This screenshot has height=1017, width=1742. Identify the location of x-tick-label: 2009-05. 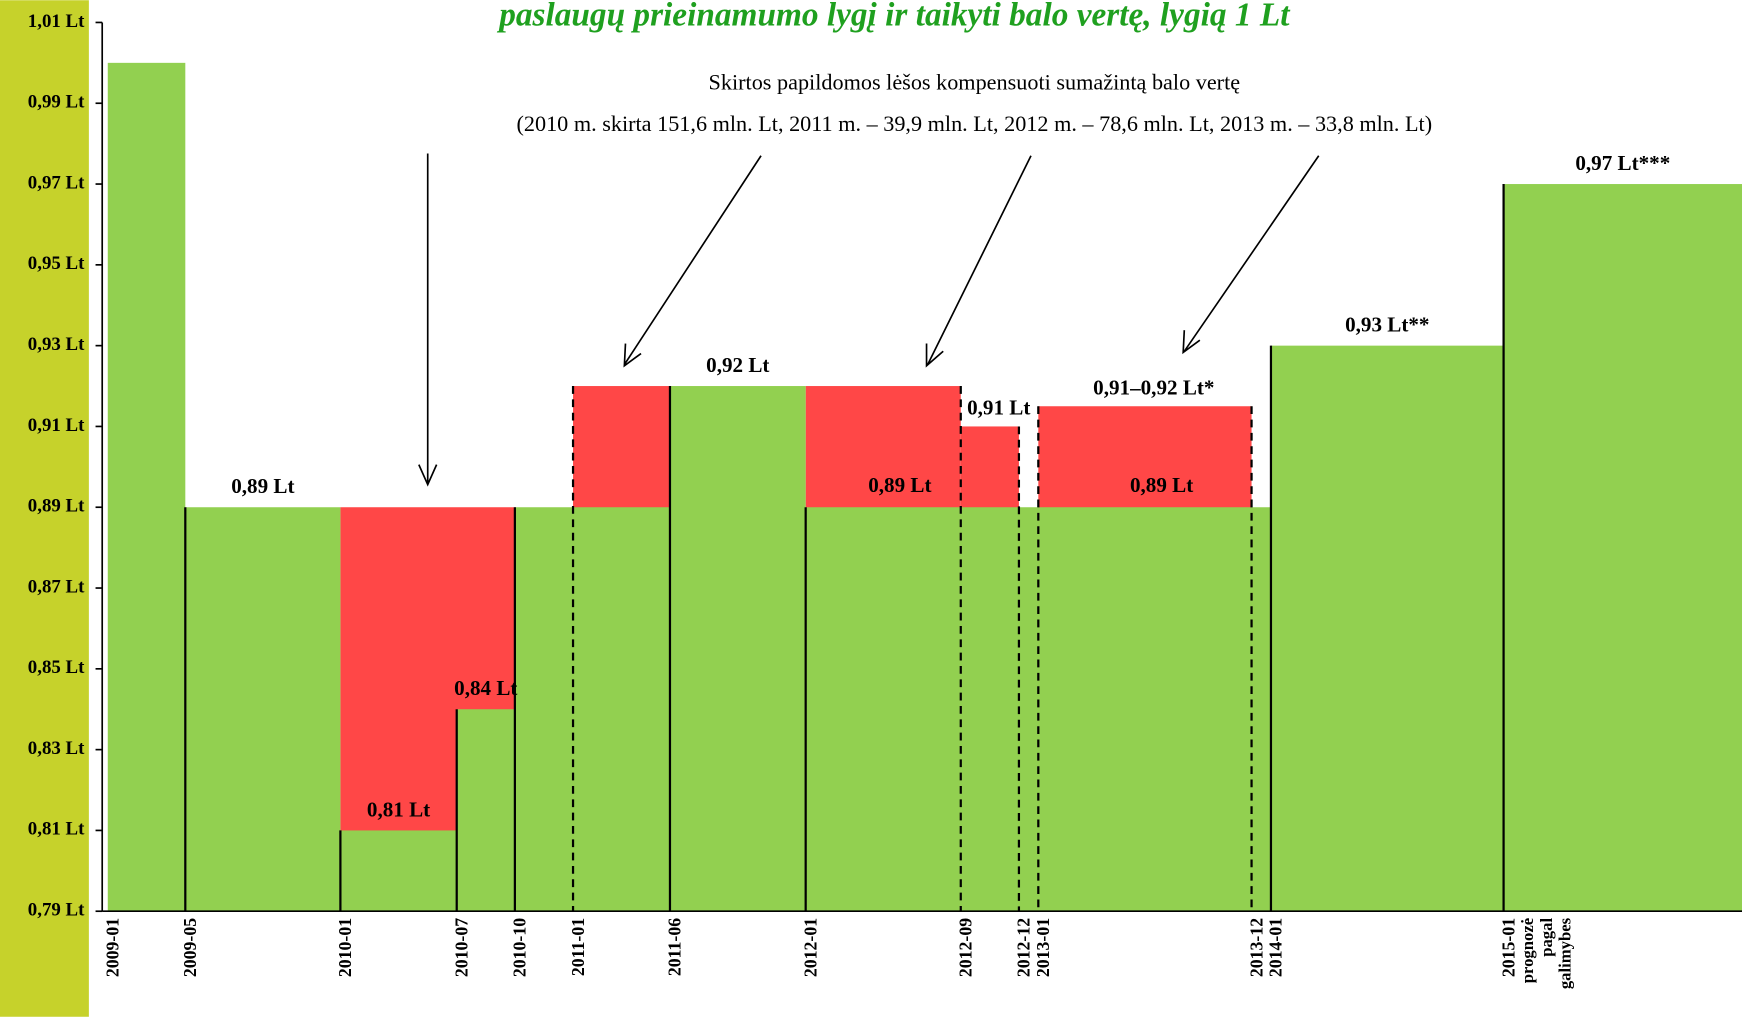
(190, 947).